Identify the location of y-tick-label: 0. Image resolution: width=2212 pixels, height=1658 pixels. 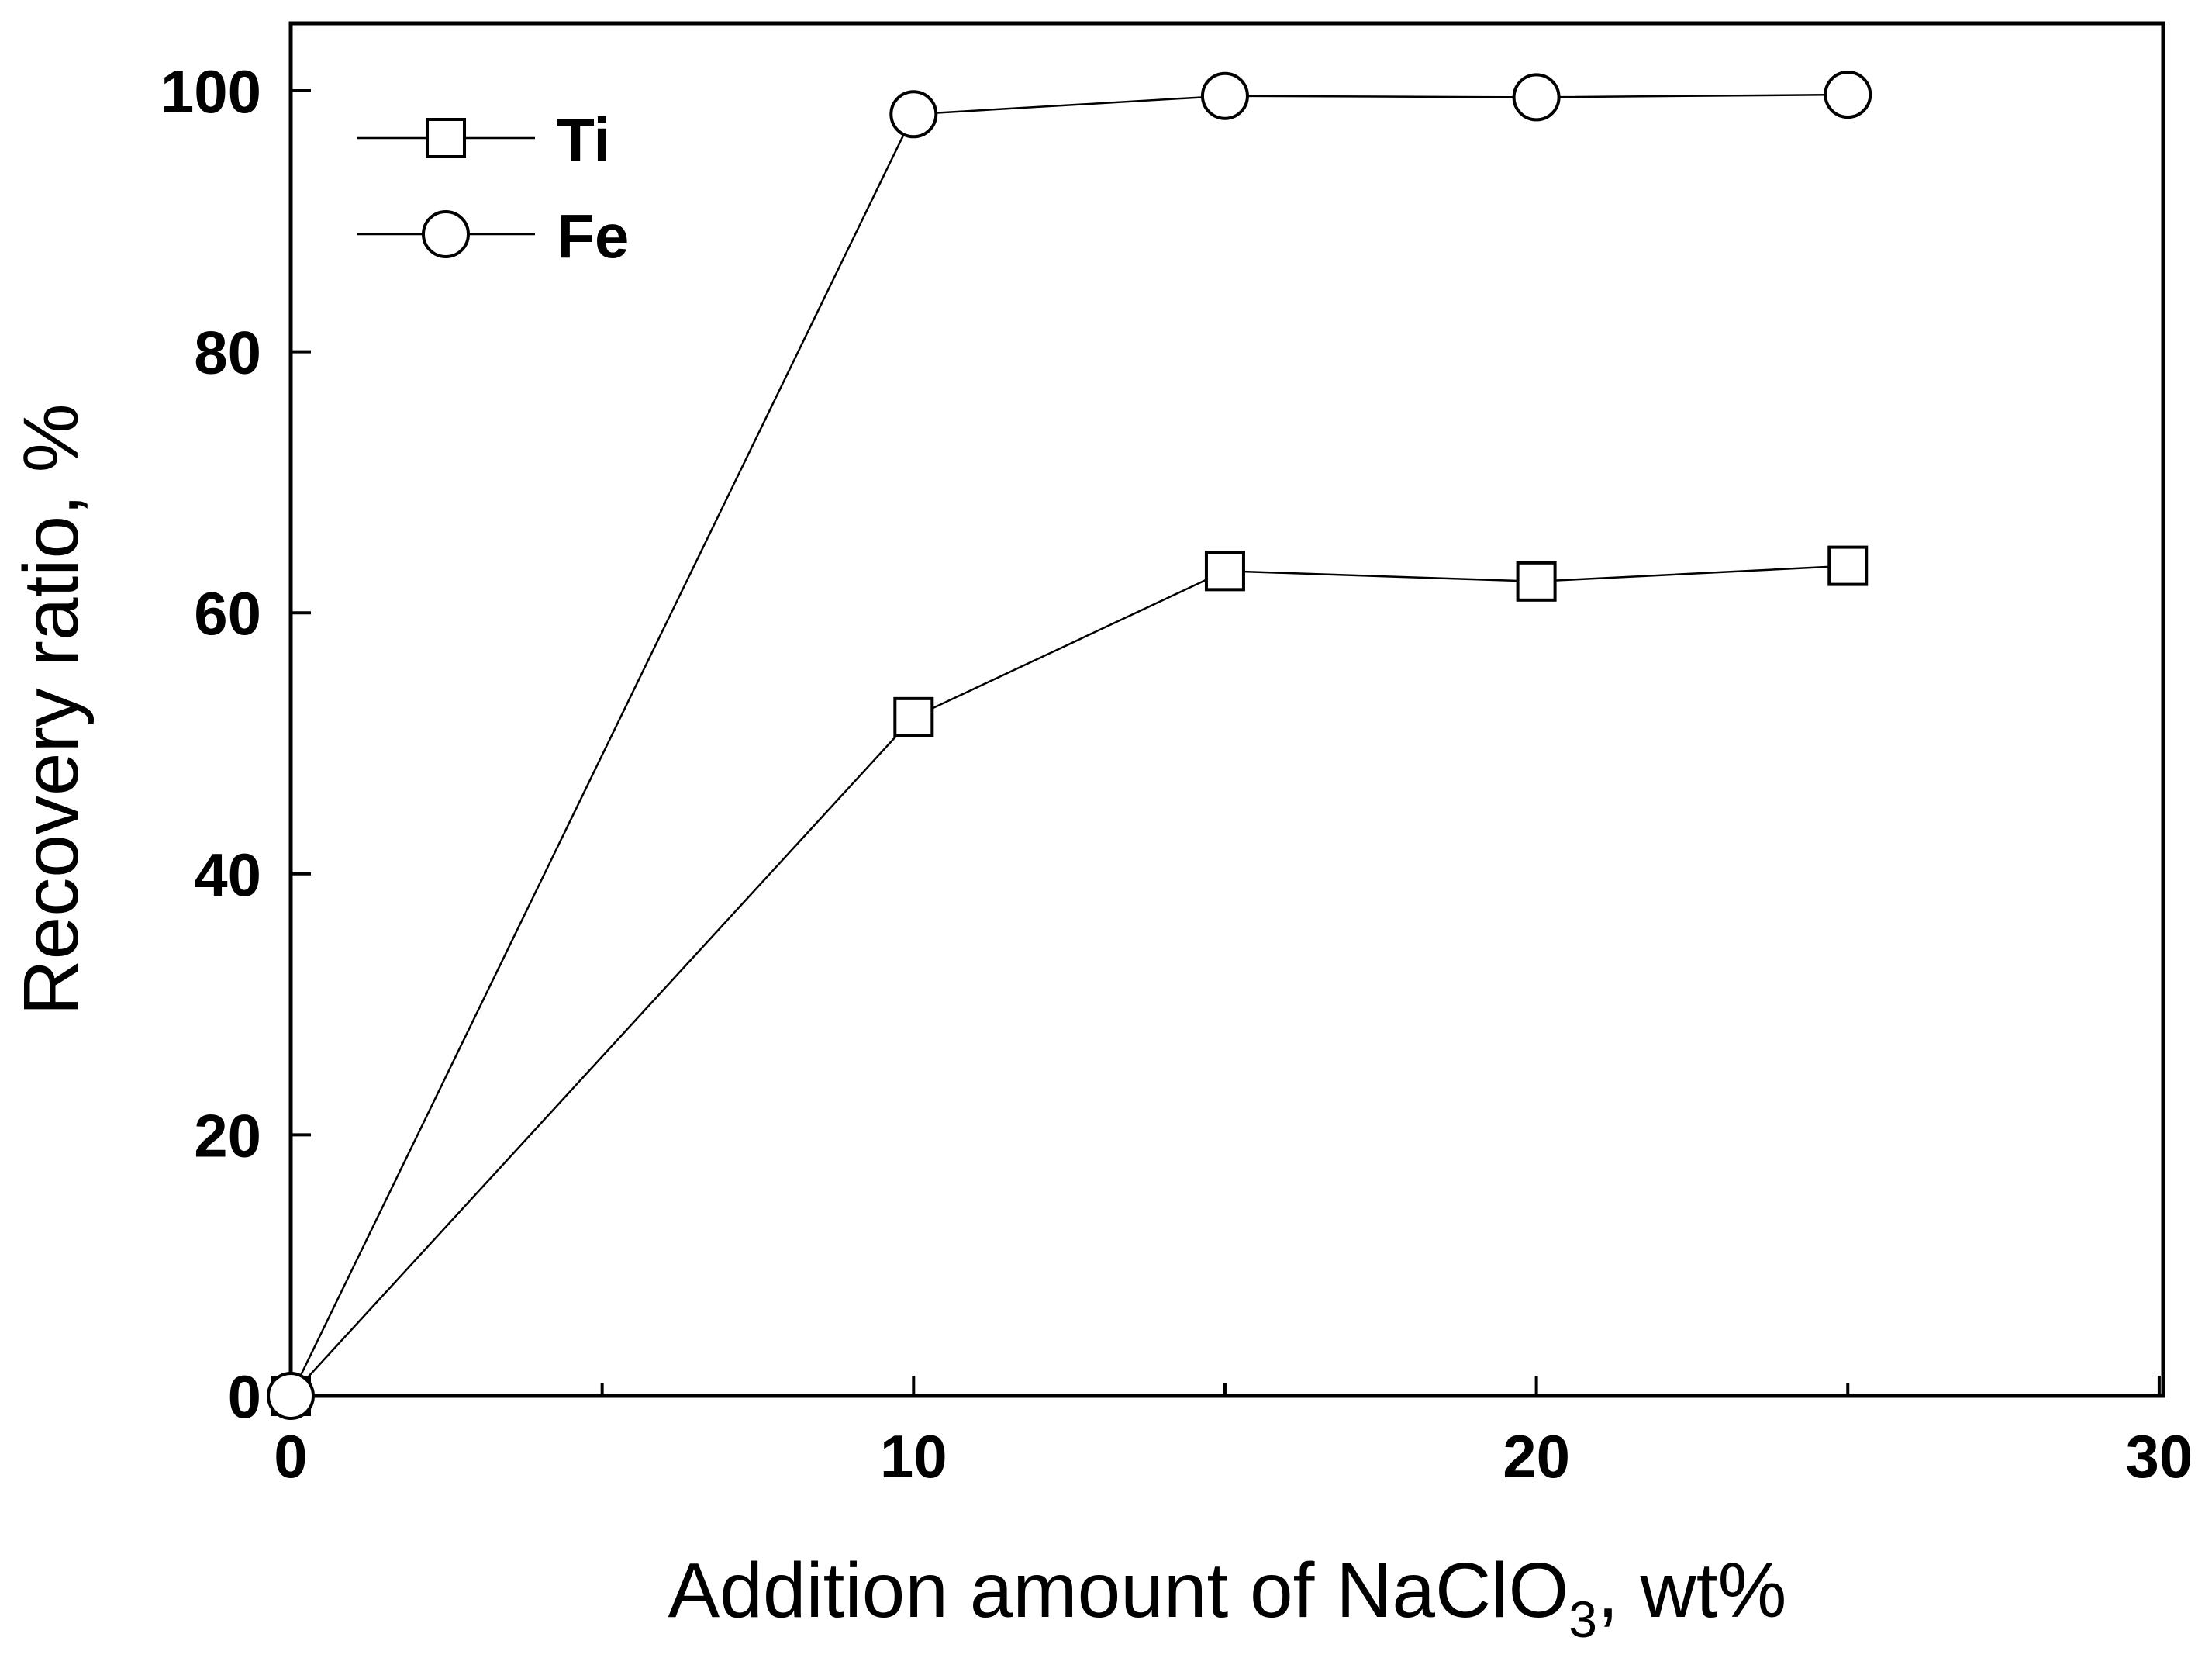
(244, 1397).